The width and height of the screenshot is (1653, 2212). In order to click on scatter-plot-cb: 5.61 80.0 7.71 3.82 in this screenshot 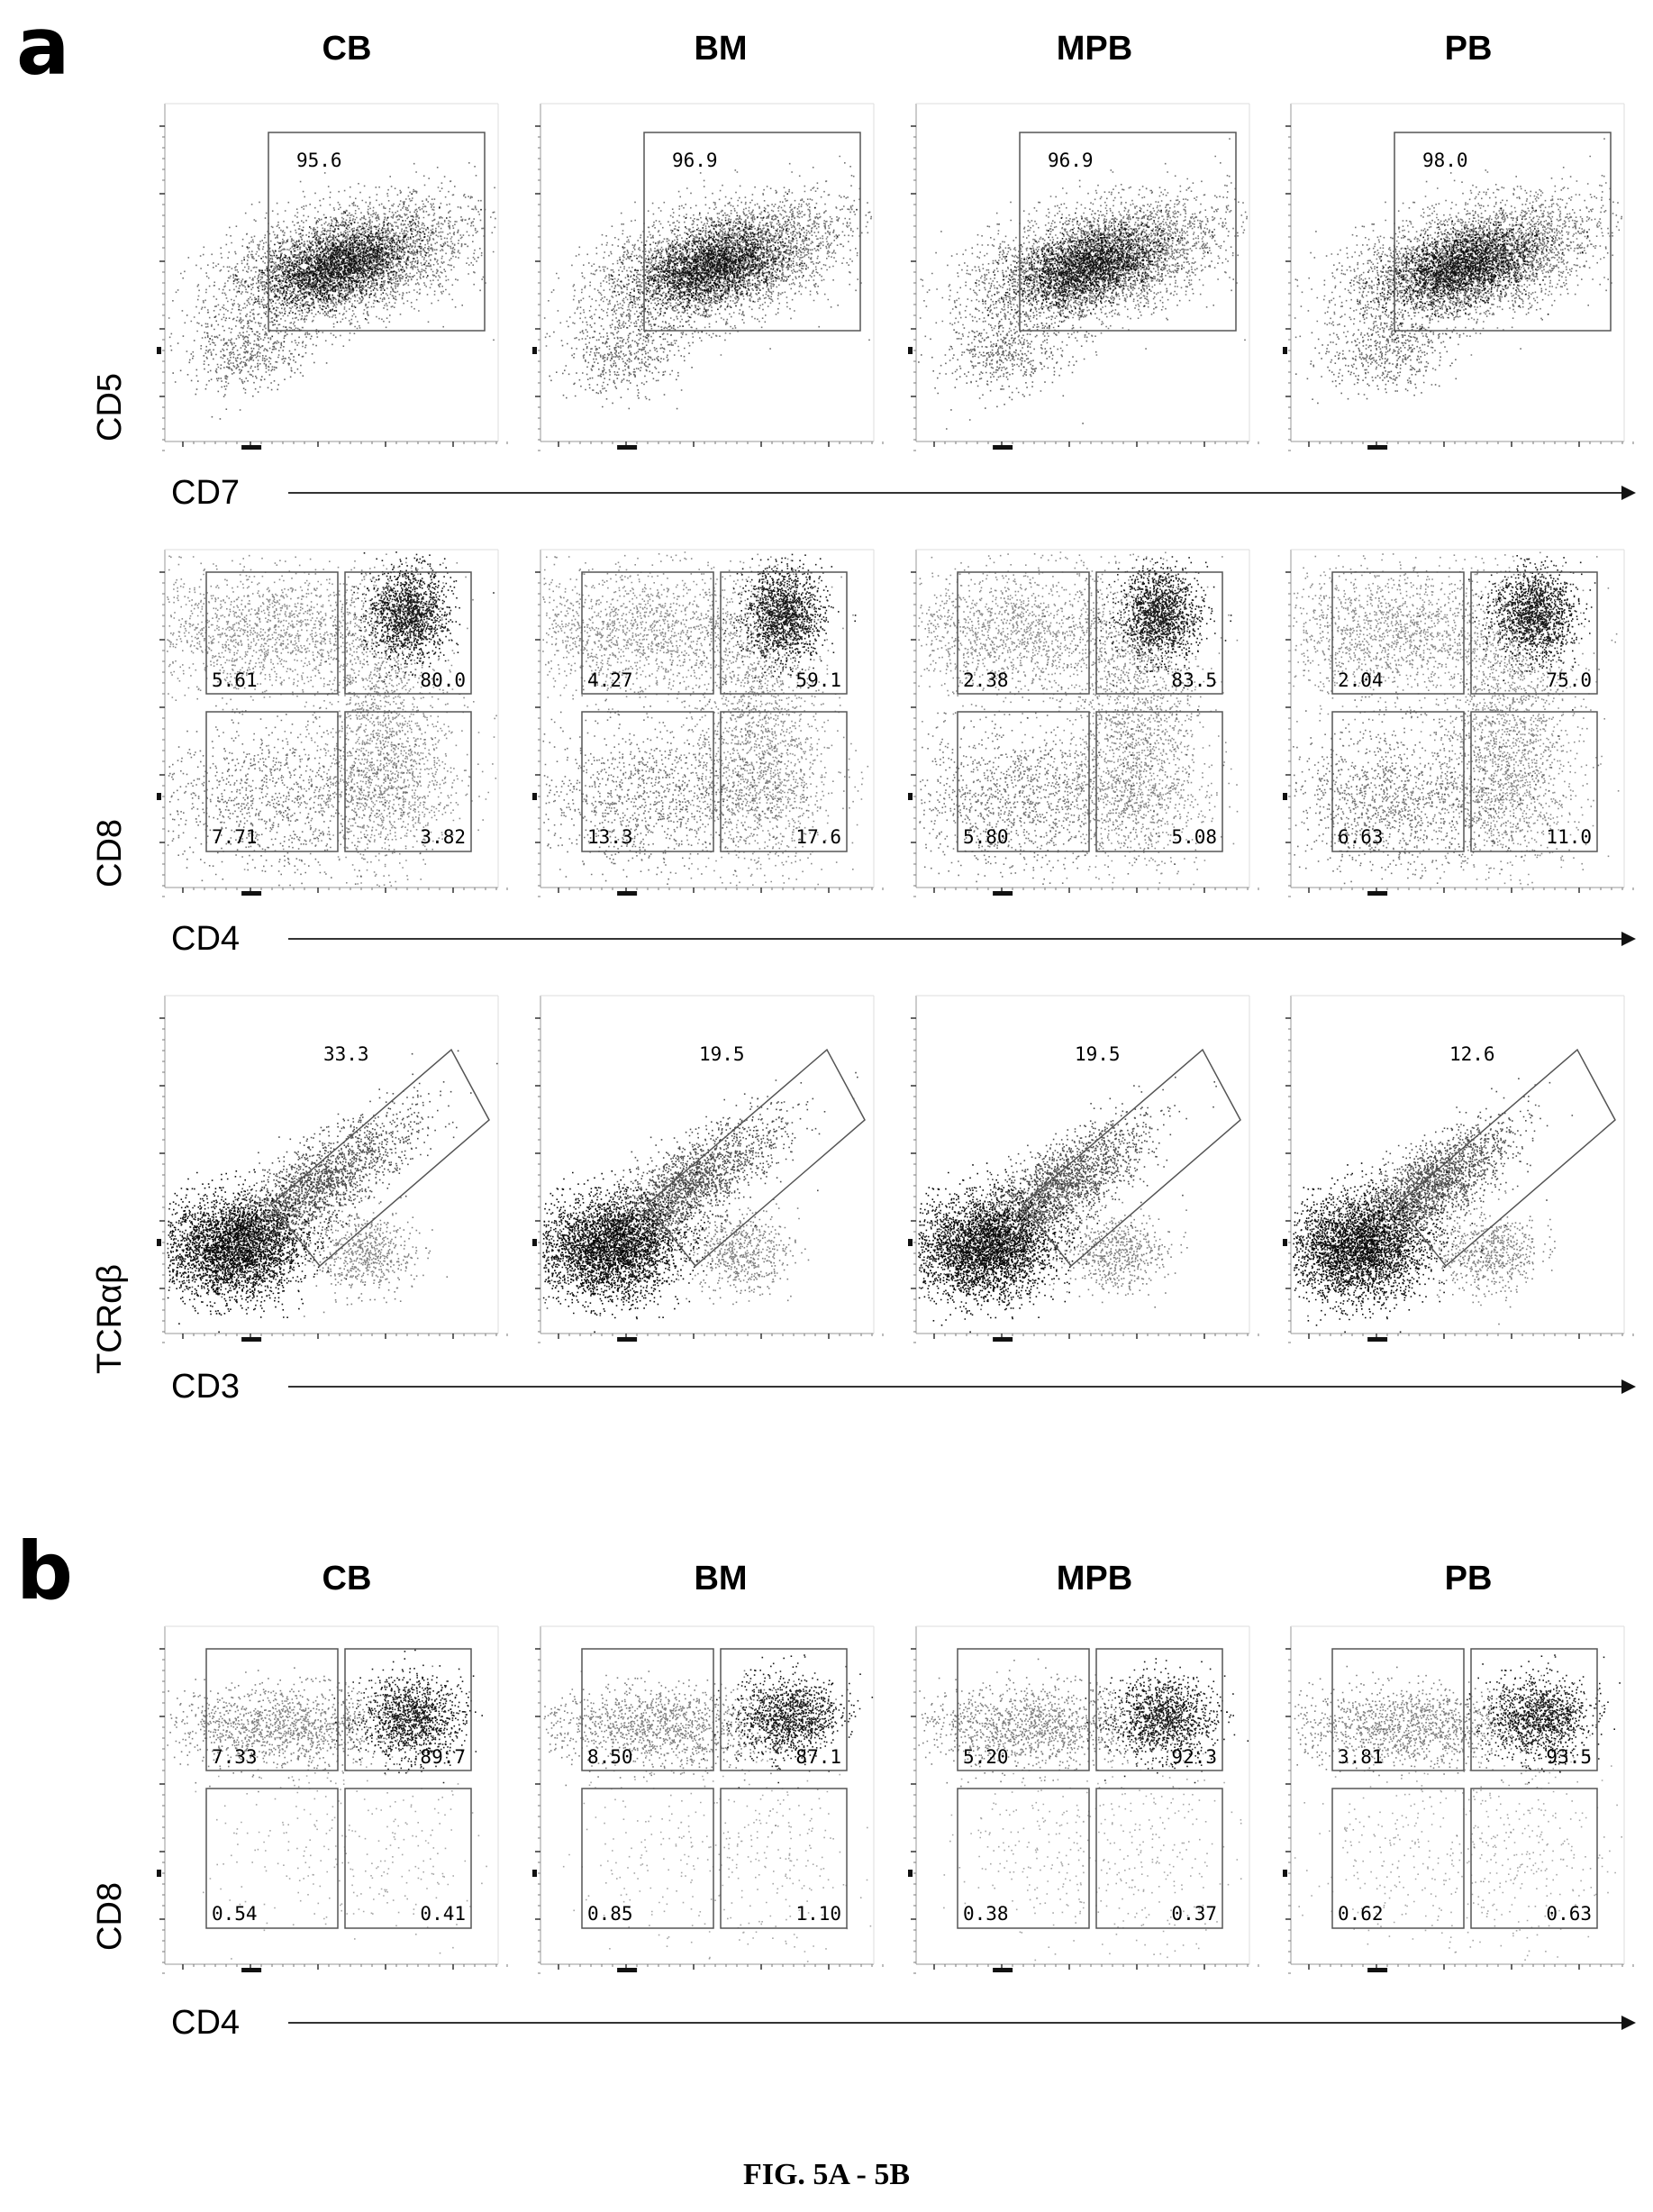, I will do `click(332, 723)`.